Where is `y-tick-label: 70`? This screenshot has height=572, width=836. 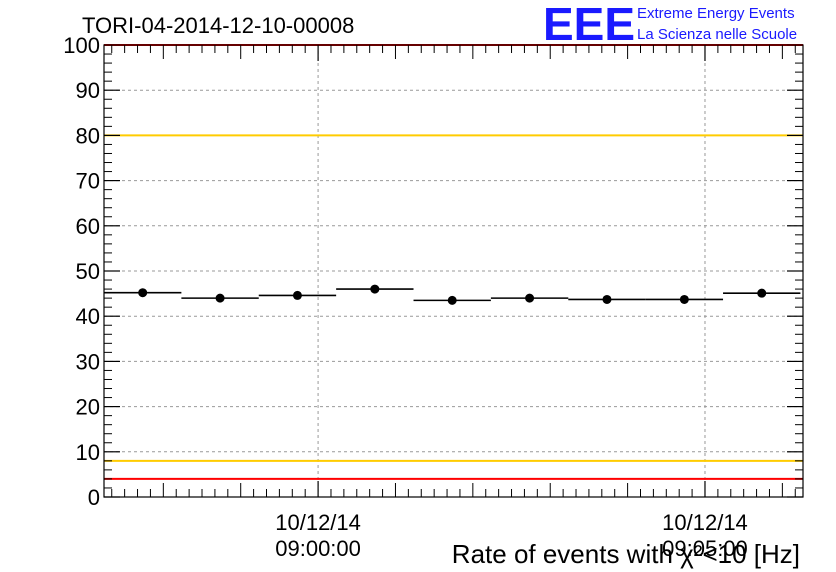 y-tick-label: 70 is located at coordinates (88, 181).